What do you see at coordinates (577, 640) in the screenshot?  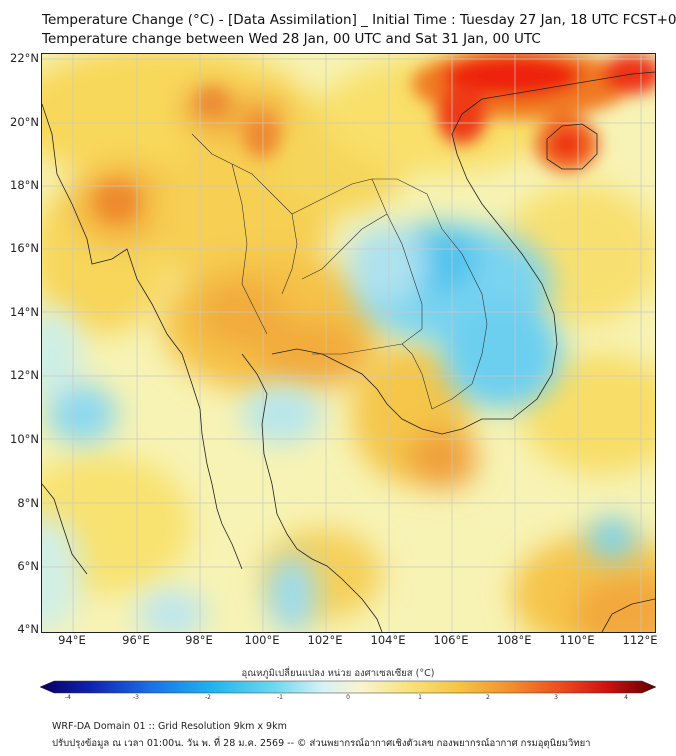 I see `lon-label-110: 110°E` at bounding box center [577, 640].